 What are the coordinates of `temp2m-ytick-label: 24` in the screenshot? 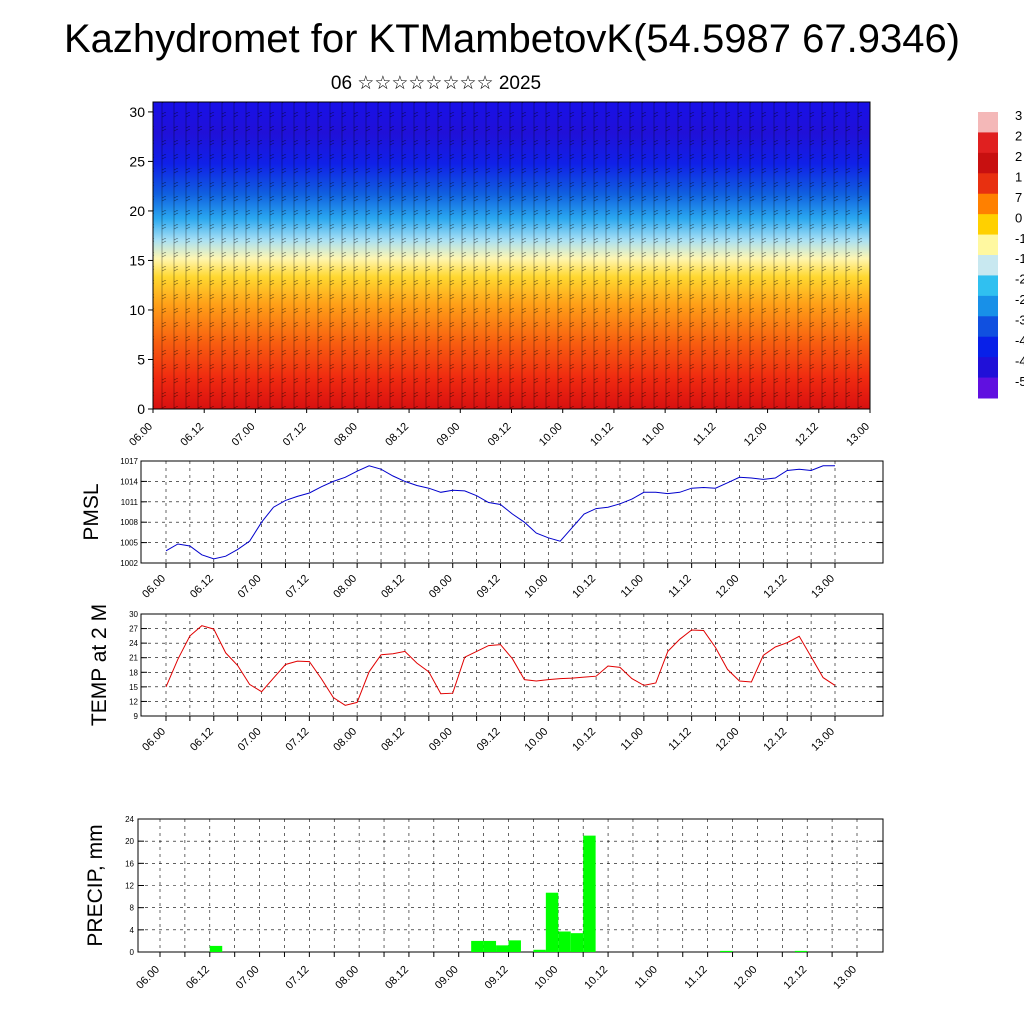 It's located at (133, 643).